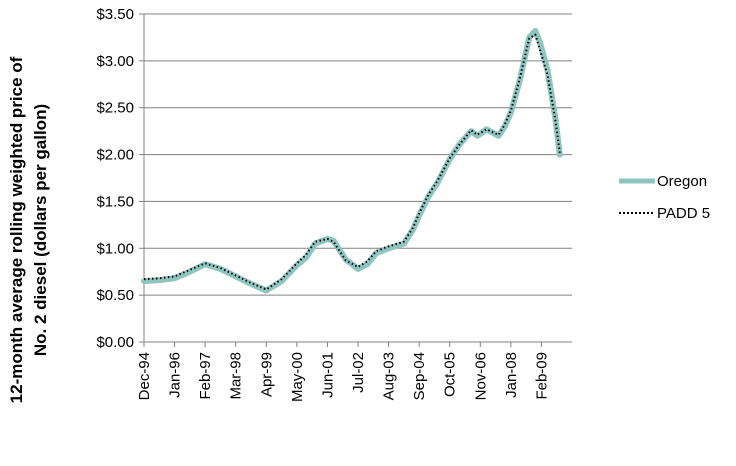 The height and width of the screenshot is (466, 736). What do you see at coordinates (115, 248) in the screenshot?
I see `y-tick-label: $1.00` at bounding box center [115, 248].